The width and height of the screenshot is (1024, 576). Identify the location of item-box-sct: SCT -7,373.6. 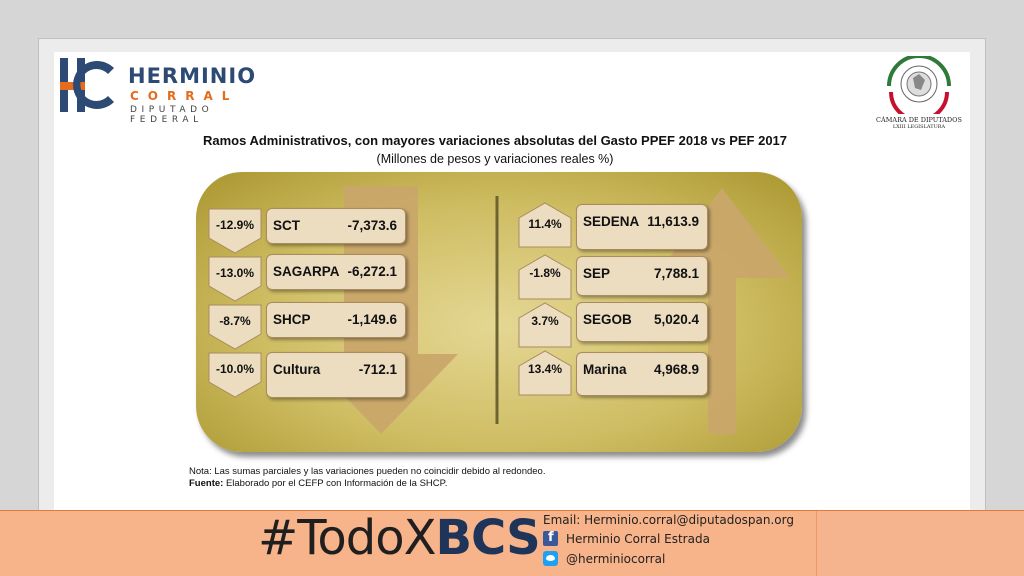
(336, 226).